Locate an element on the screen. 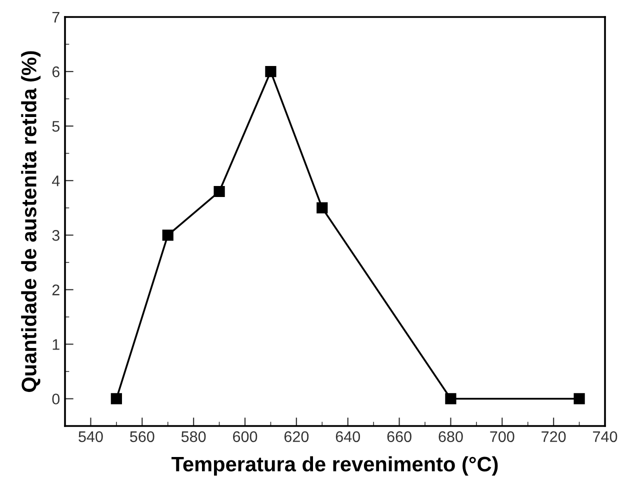 This screenshot has height=488, width=627. x-tick-label: 620 is located at coordinates (296, 436).